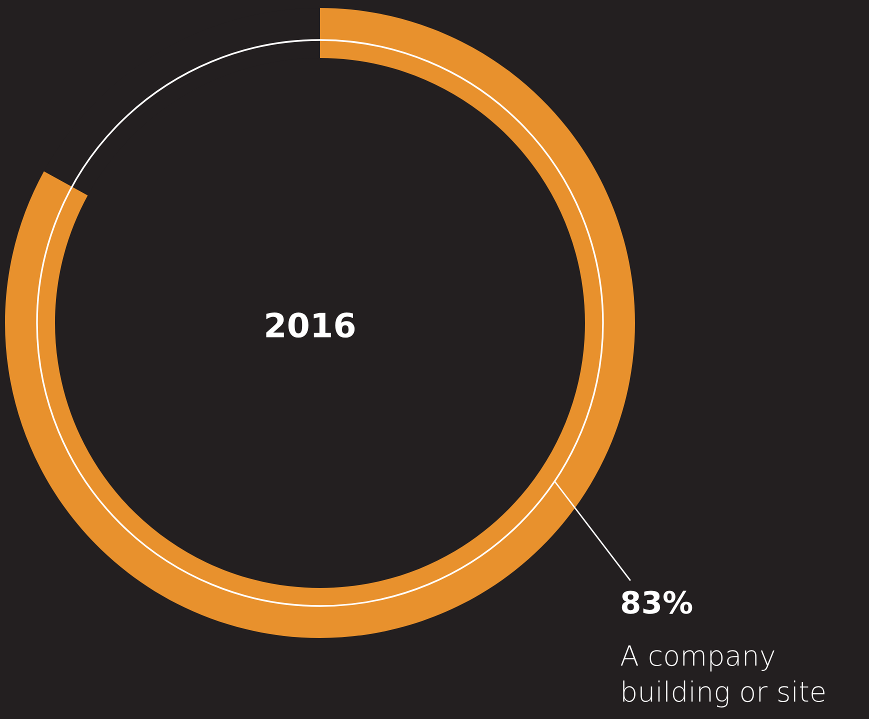 This screenshot has width=869, height=719. Describe the element at coordinates (722, 676) in the screenshot. I see `slice-label: A company building or site` at that location.